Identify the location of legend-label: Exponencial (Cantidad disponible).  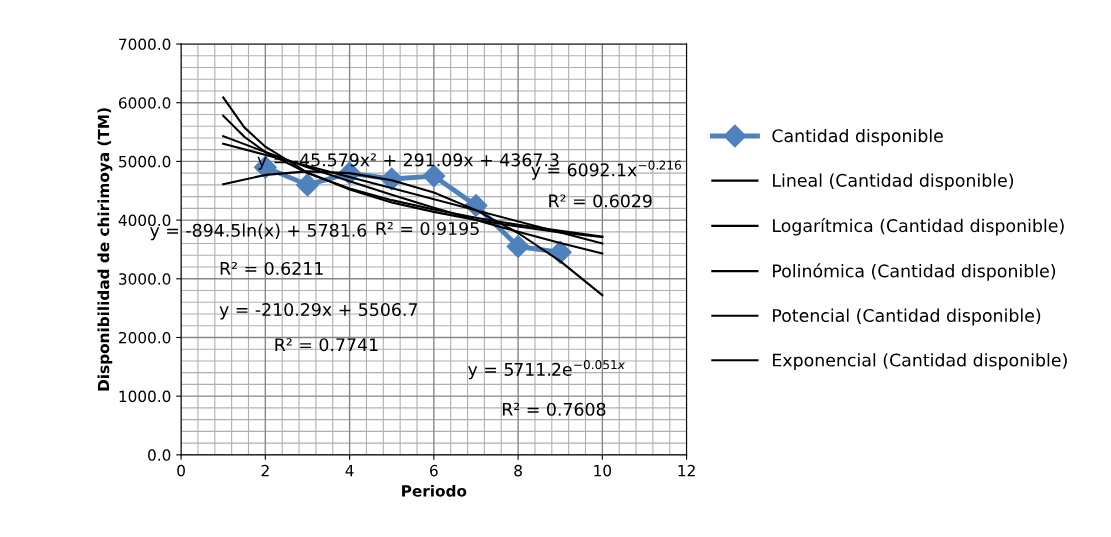
(920, 361).